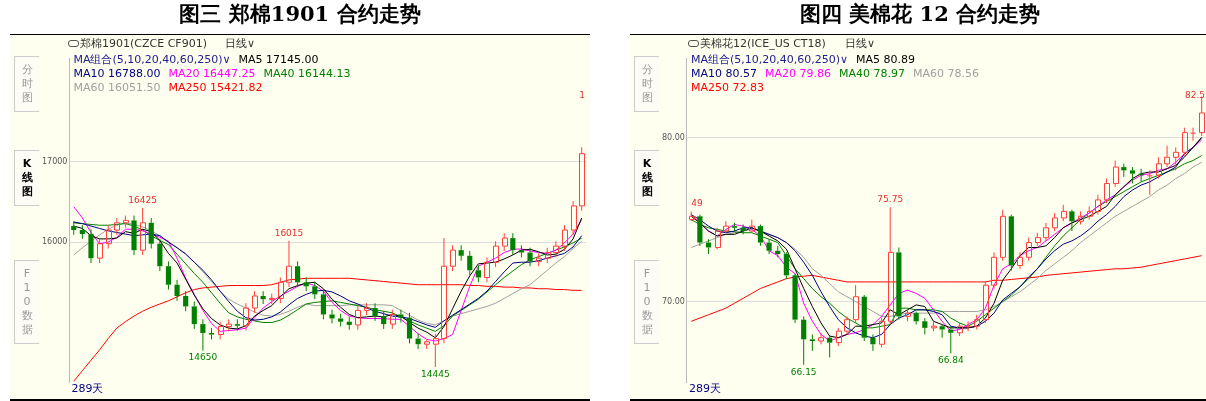 This screenshot has width=1206, height=401. Describe the element at coordinates (142, 199) in the screenshot. I see `annotation: 16425` at that location.